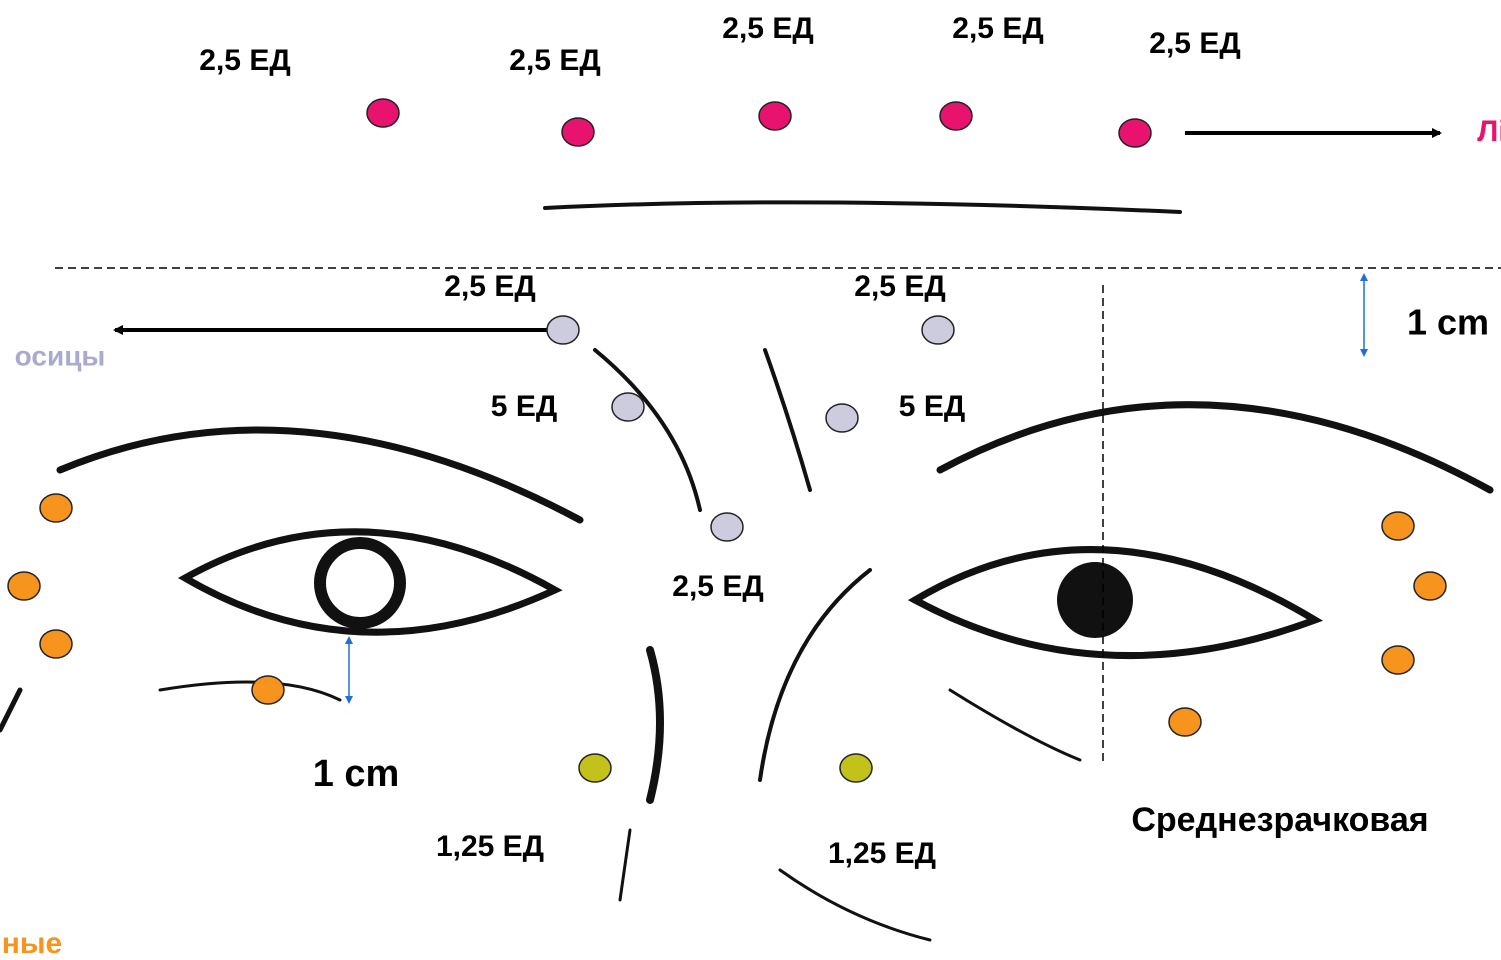 This screenshot has height=960, width=1501. What do you see at coordinates (60, 355) in the screenshot?
I see `label: осицы` at bounding box center [60, 355].